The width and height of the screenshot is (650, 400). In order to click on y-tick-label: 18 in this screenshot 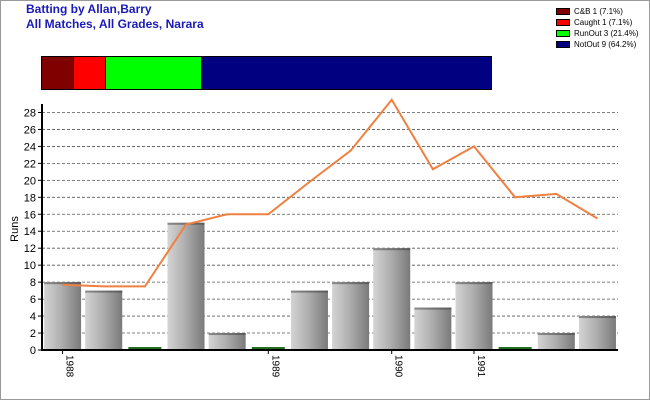, I will do `click(30, 198)`.